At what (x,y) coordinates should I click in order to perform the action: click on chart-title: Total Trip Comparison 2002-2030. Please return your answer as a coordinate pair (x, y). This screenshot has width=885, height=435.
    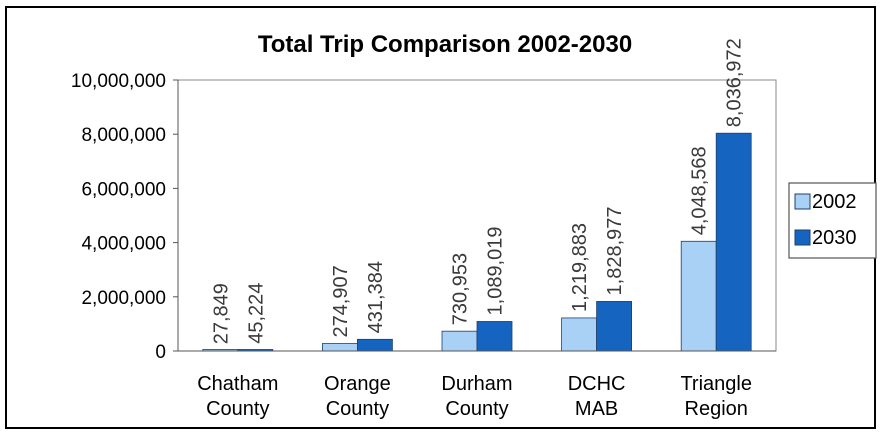
    Looking at the image, I should click on (445, 44).